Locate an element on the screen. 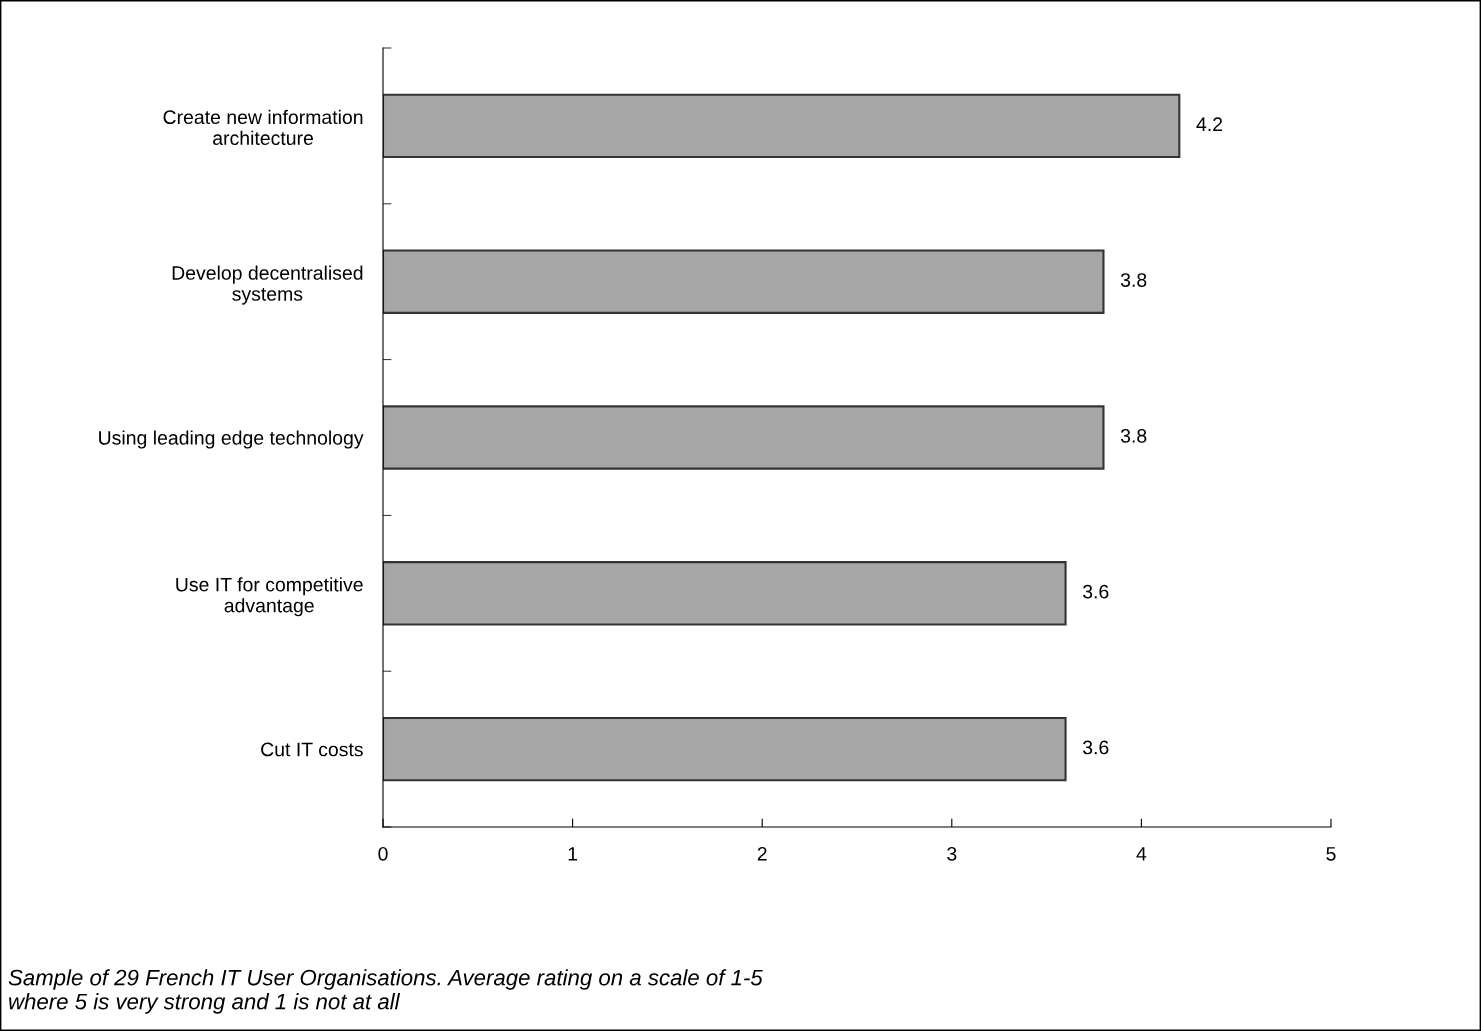 This screenshot has height=1031, width=1481. text: Sample of 29 French IT User Organisations. Average rating on a scale of 1-5 where 5 is very strong and 1 is not at all is located at coordinates (385, 991).